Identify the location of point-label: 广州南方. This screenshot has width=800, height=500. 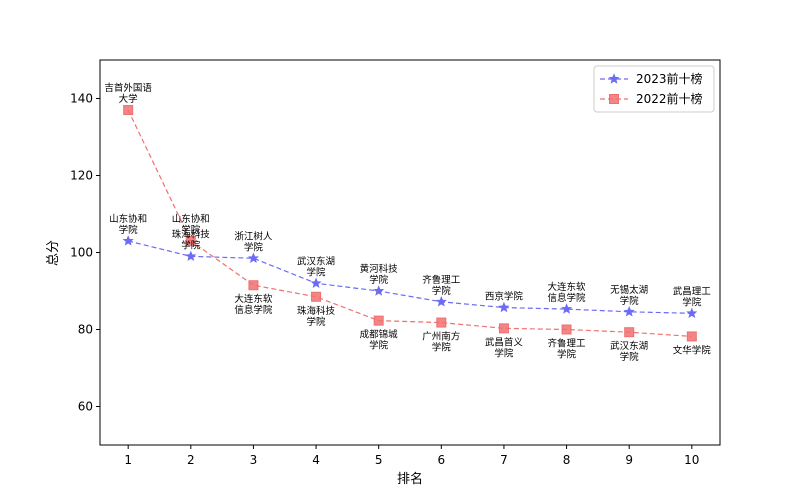
(441, 337).